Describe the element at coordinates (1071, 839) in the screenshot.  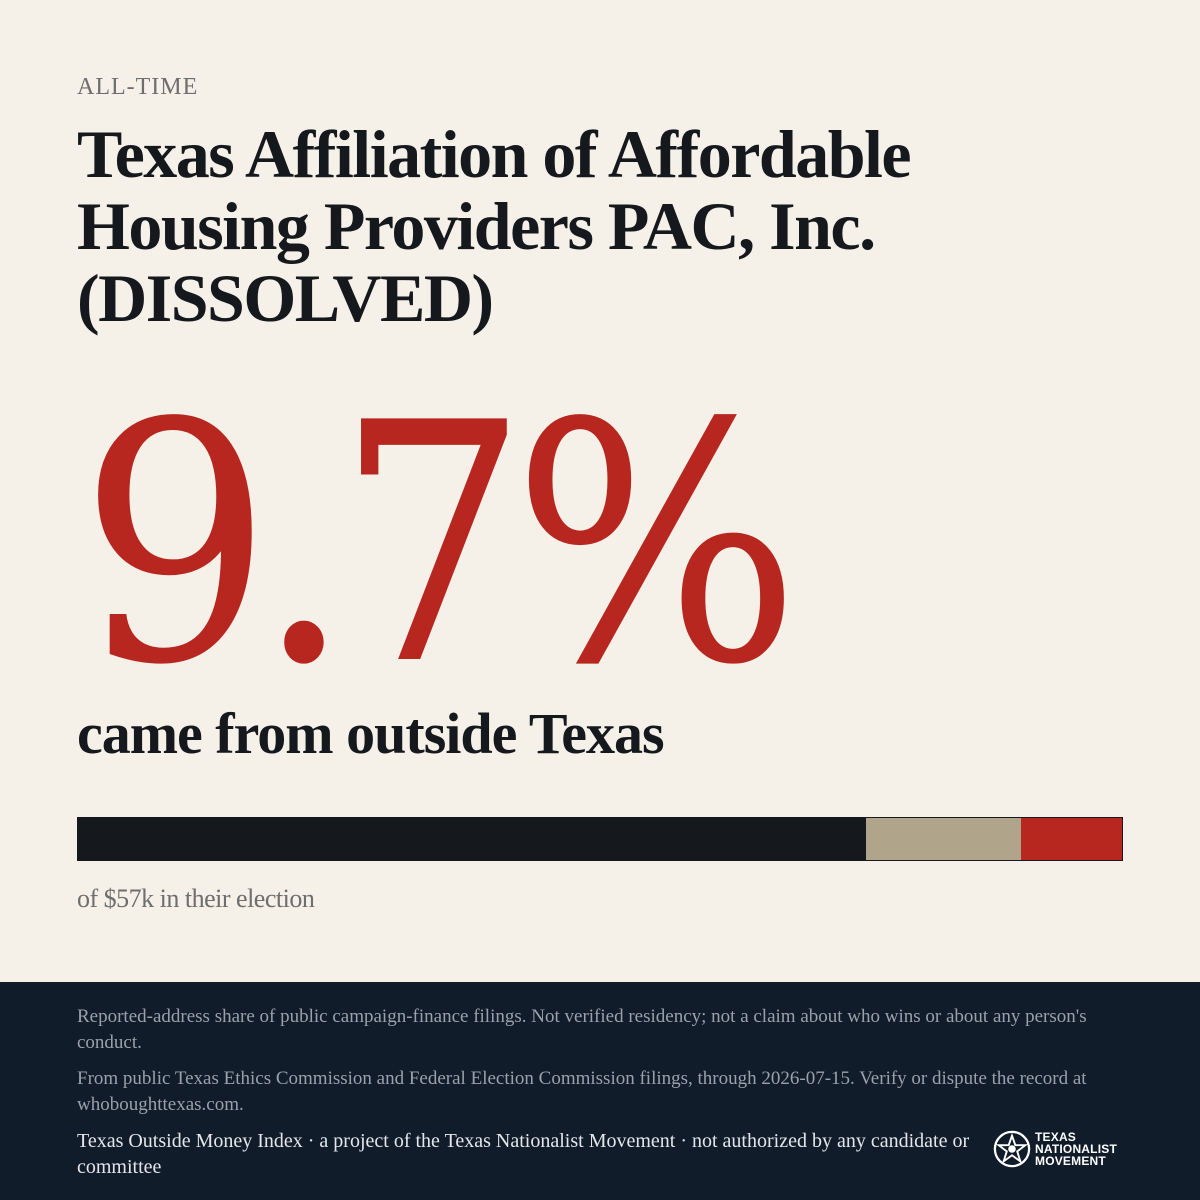
I see `bar-segment-outside` at that location.